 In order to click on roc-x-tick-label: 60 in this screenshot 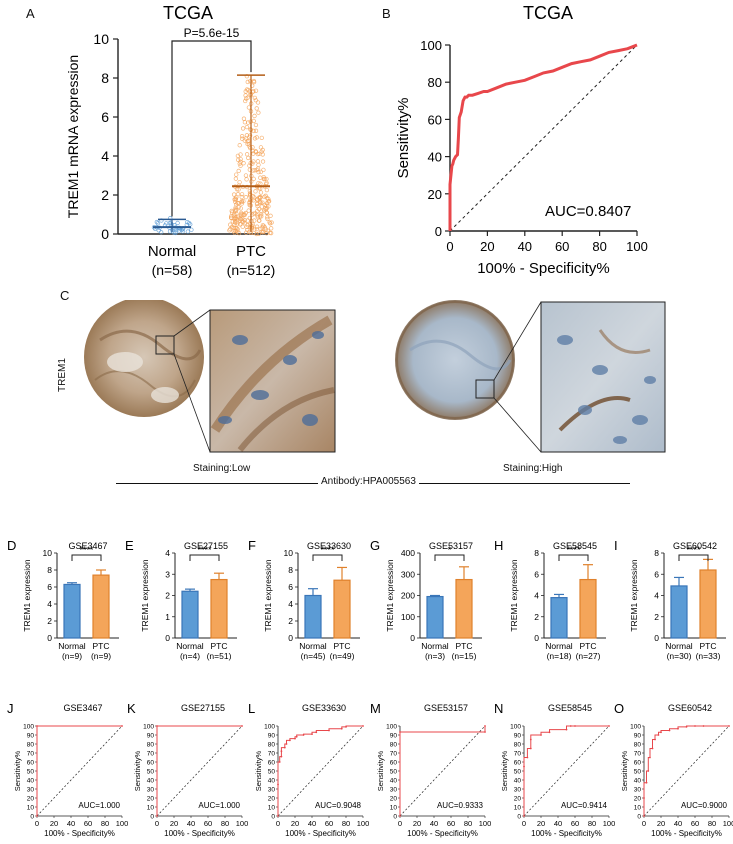, I will do `click(451, 823)`.